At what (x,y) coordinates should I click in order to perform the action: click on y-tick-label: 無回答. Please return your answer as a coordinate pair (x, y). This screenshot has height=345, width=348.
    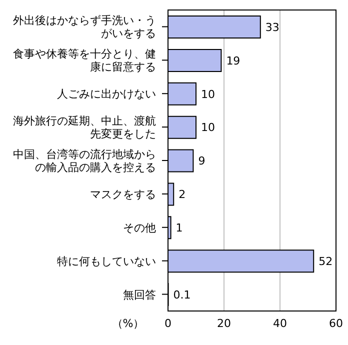
    Looking at the image, I should click on (139, 294).